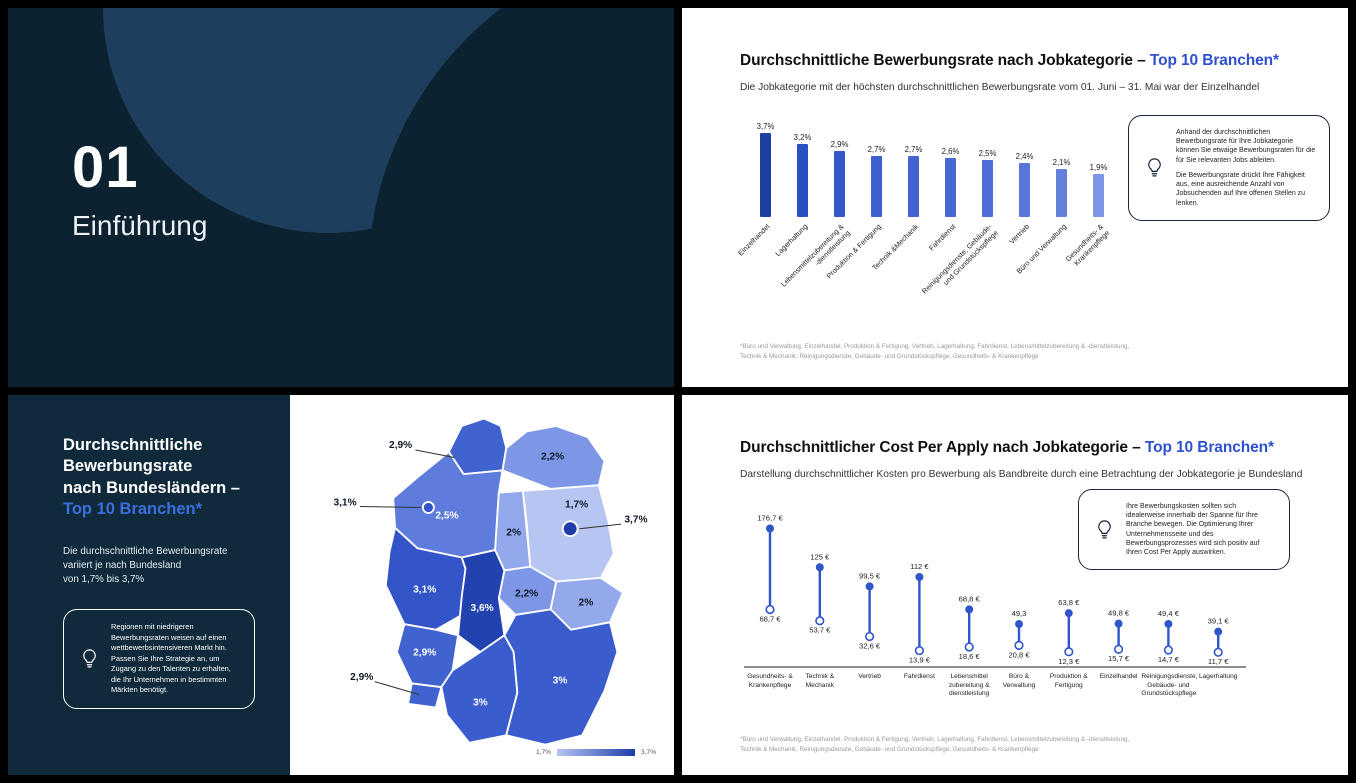 The height and width of the screenshot is (783, 1356). What do you see at coordinates (1218, 676) in the screenshot?
I see `dumbbell-category-label: Lagerhaltung` at bounding box center [1218, 676].